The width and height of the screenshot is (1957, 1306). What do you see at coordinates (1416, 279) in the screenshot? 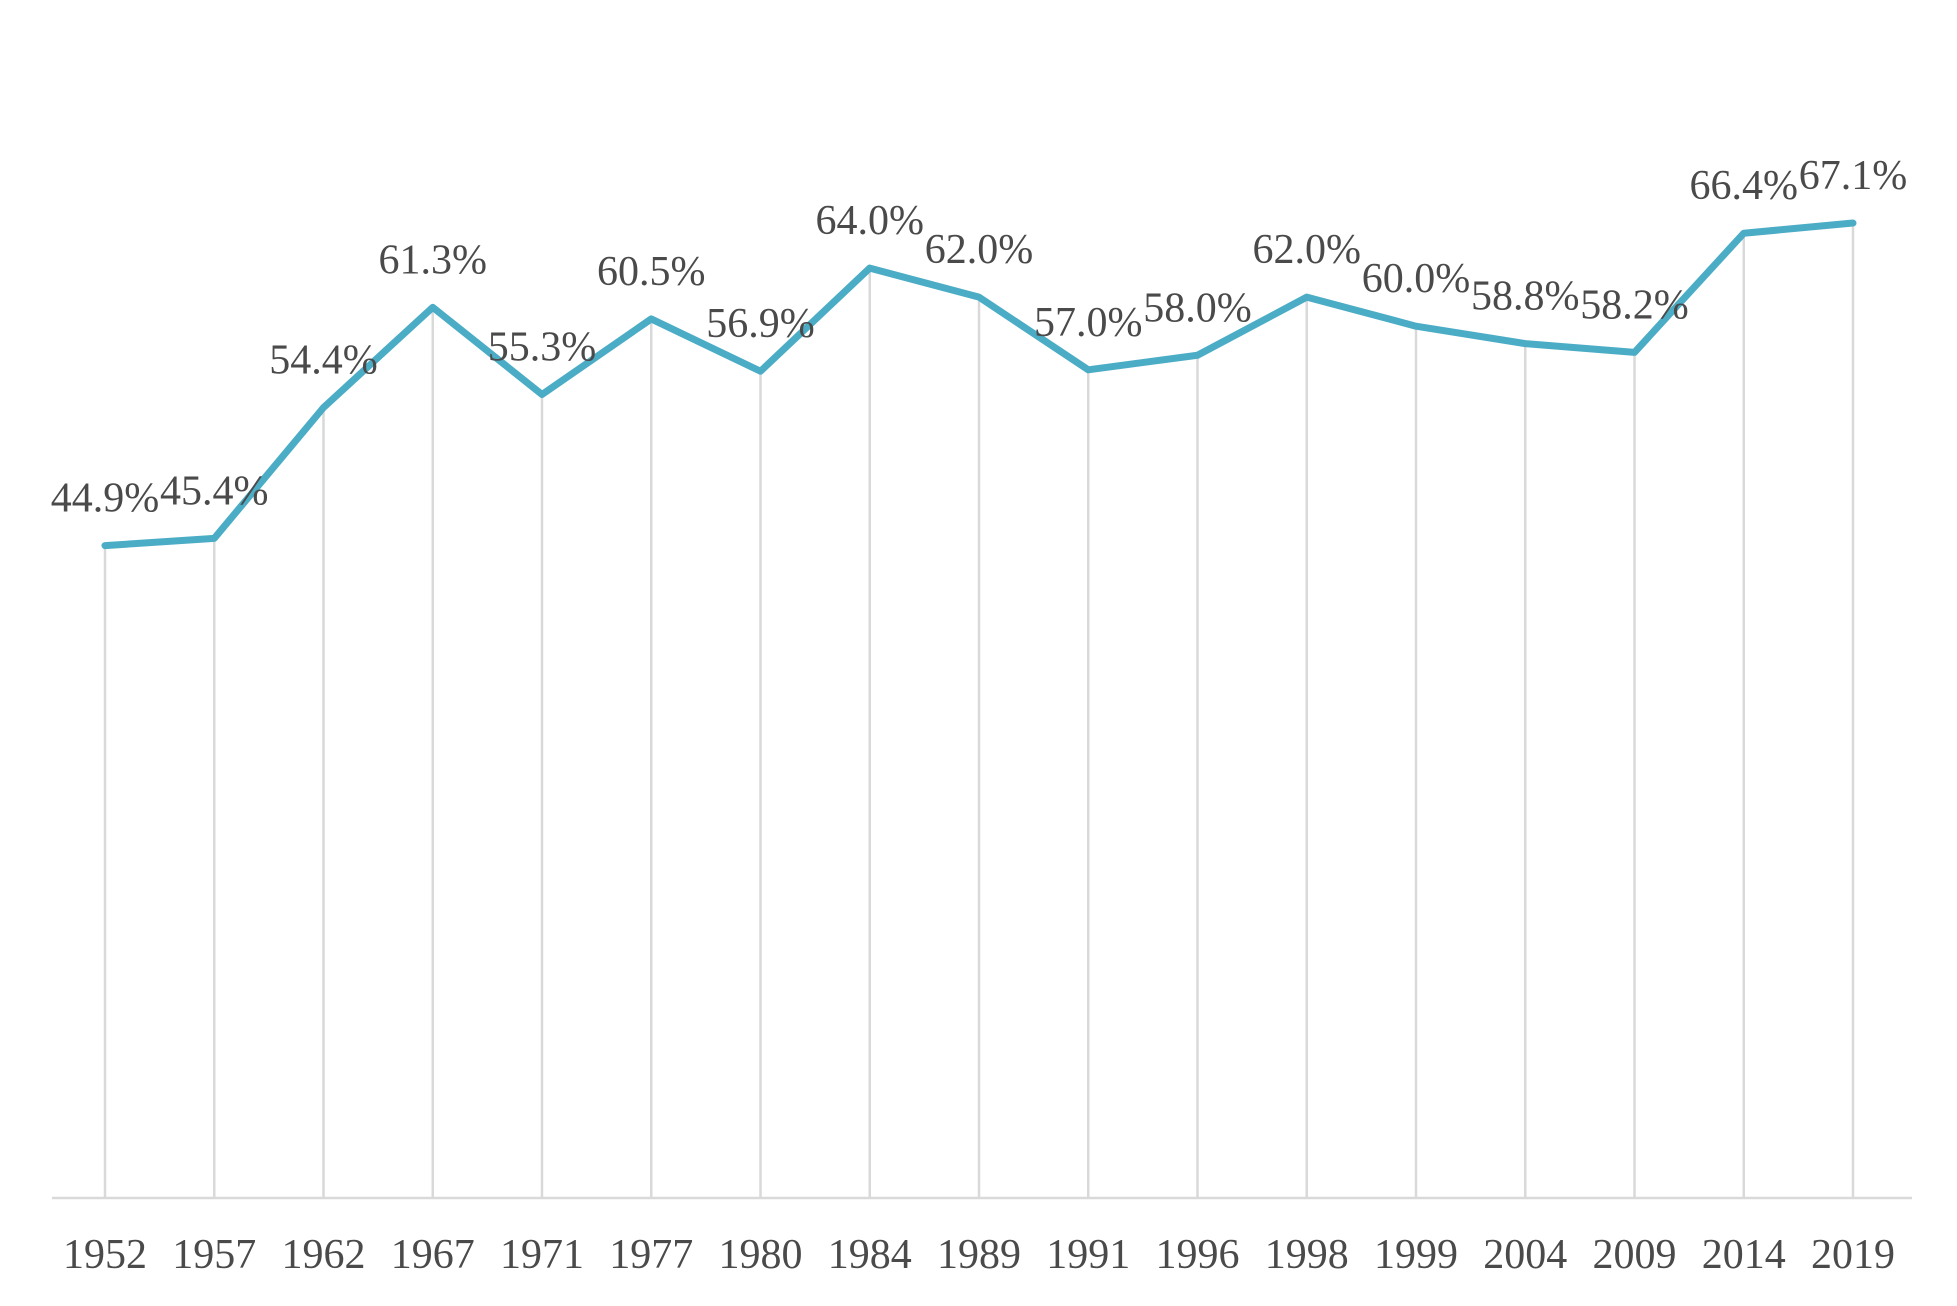
I see `data-label: 60.0%` at bounding box center [1416, 279].